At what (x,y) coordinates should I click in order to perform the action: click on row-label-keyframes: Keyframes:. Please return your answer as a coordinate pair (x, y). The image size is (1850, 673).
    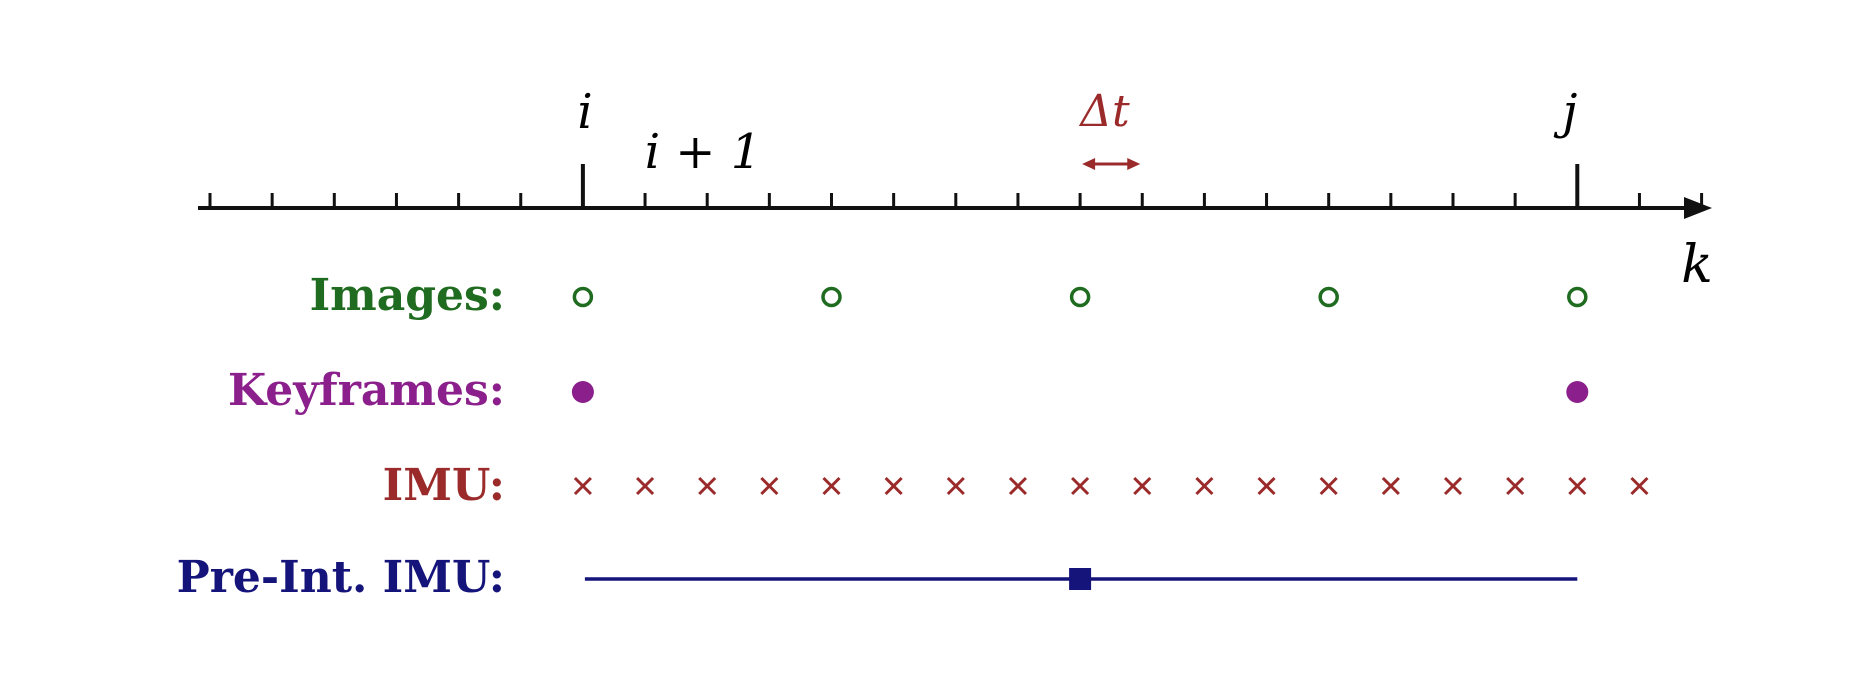
    Looking at the image, I should click on (366, 390).